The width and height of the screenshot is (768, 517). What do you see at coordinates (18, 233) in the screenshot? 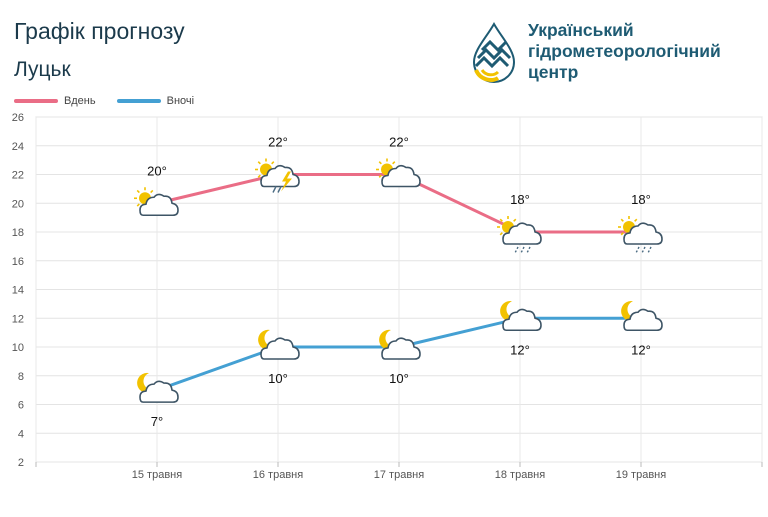
I see `y-tick-label: 18` at bounding box center [18, 233].